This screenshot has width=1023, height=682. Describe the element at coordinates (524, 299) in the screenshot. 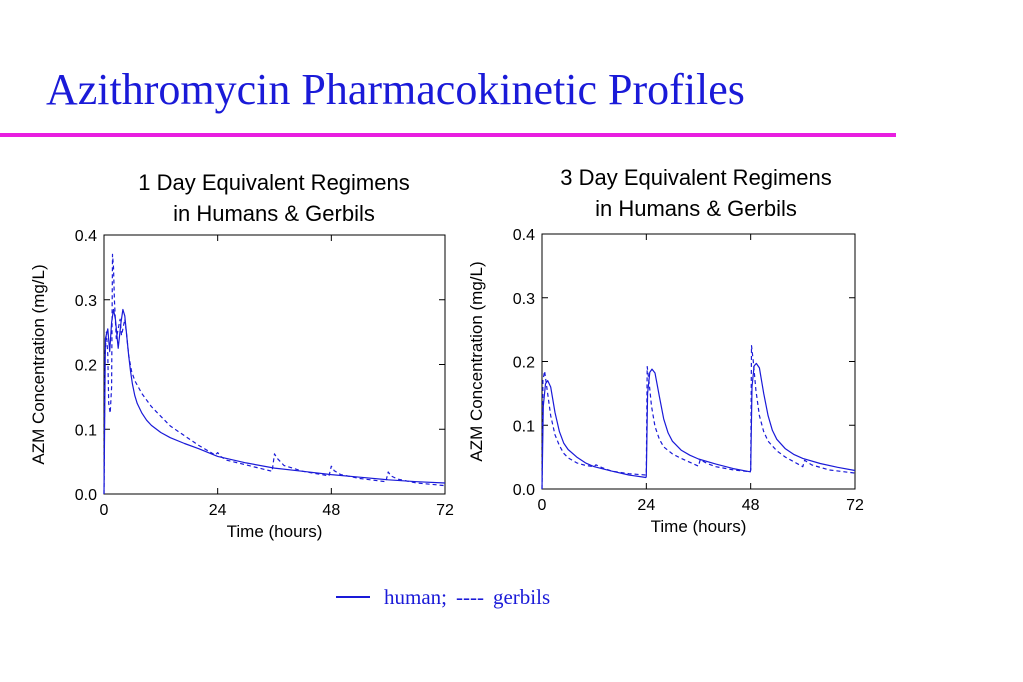

I see `chart-2-ytick-label: 0.3` at that location.